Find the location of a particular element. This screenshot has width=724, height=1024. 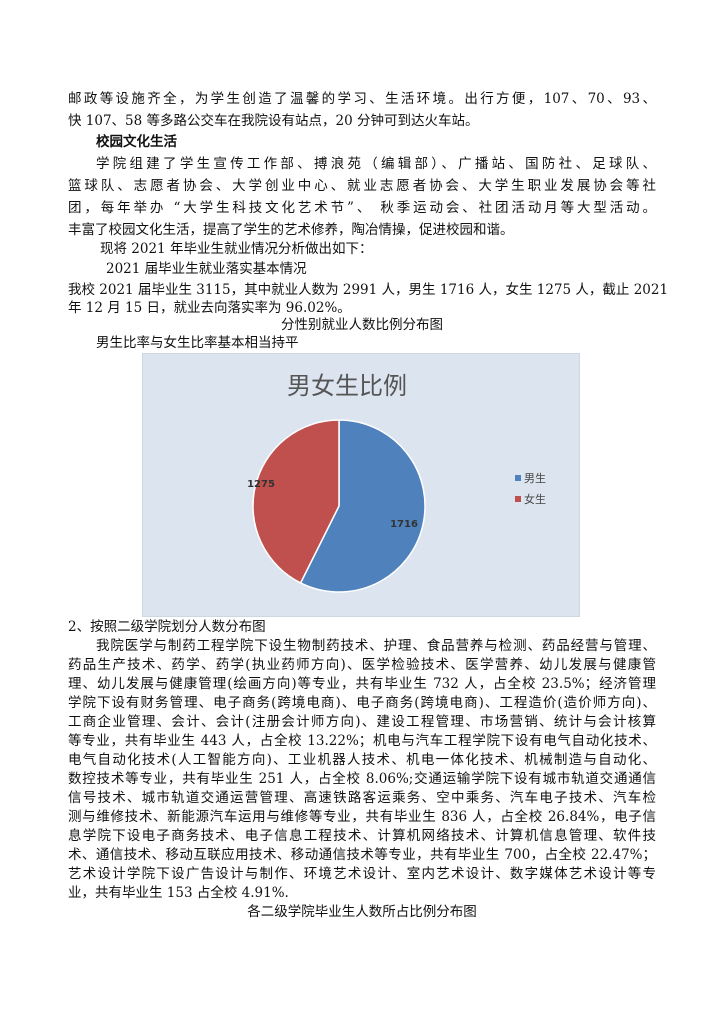

text-line: 团，每年举办 “大学生科技文化艺术节”、 秋季运动会、社团活动月等大型活动。 is located at coordinates (362, 208).